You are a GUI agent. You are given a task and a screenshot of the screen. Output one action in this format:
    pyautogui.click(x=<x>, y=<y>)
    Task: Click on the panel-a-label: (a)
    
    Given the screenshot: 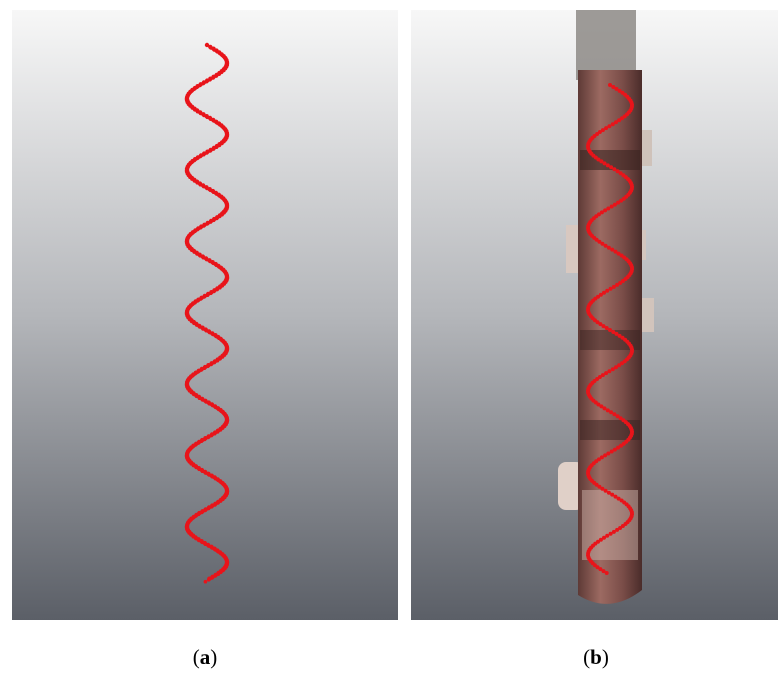 What is the action you would take?
    pyautogui.click(x=205, y=657)
    